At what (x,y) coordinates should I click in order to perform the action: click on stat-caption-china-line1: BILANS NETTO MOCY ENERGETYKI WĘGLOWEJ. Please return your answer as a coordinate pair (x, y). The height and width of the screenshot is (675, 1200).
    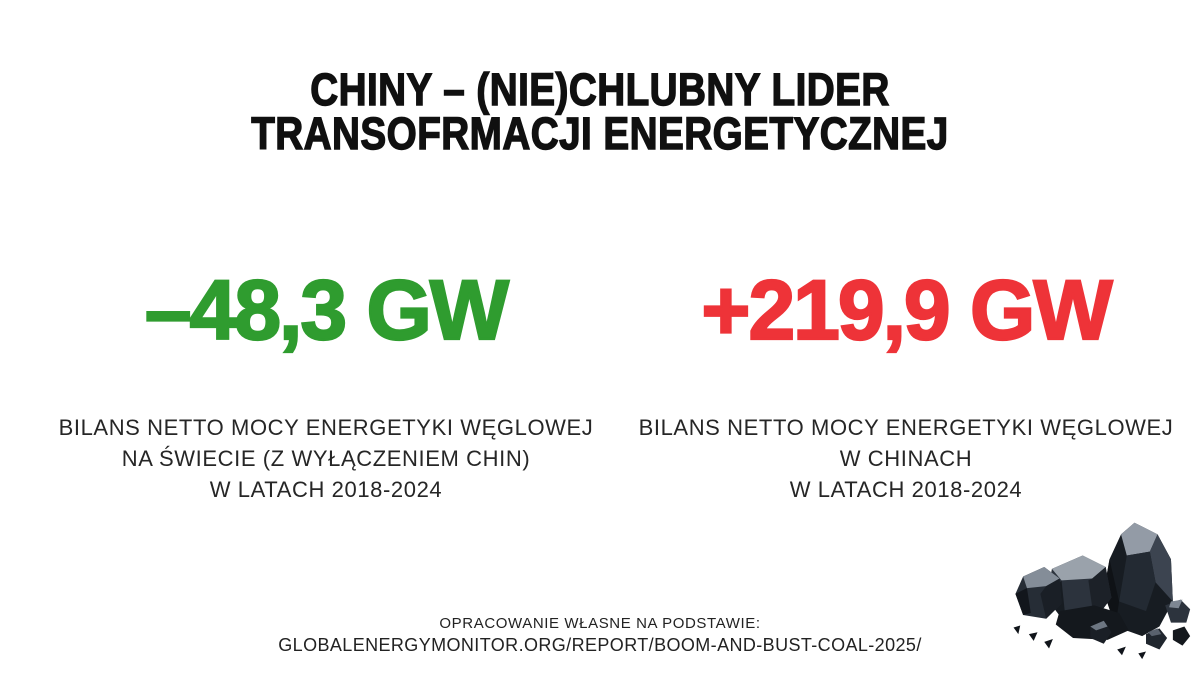
    Looking at the image, I should click on (906, 427).